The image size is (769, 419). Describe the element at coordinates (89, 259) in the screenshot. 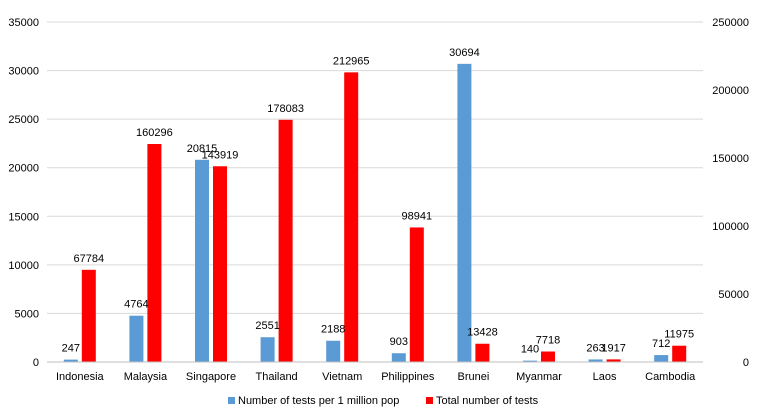

I see `data-label-total-tests: 67784` at that location.